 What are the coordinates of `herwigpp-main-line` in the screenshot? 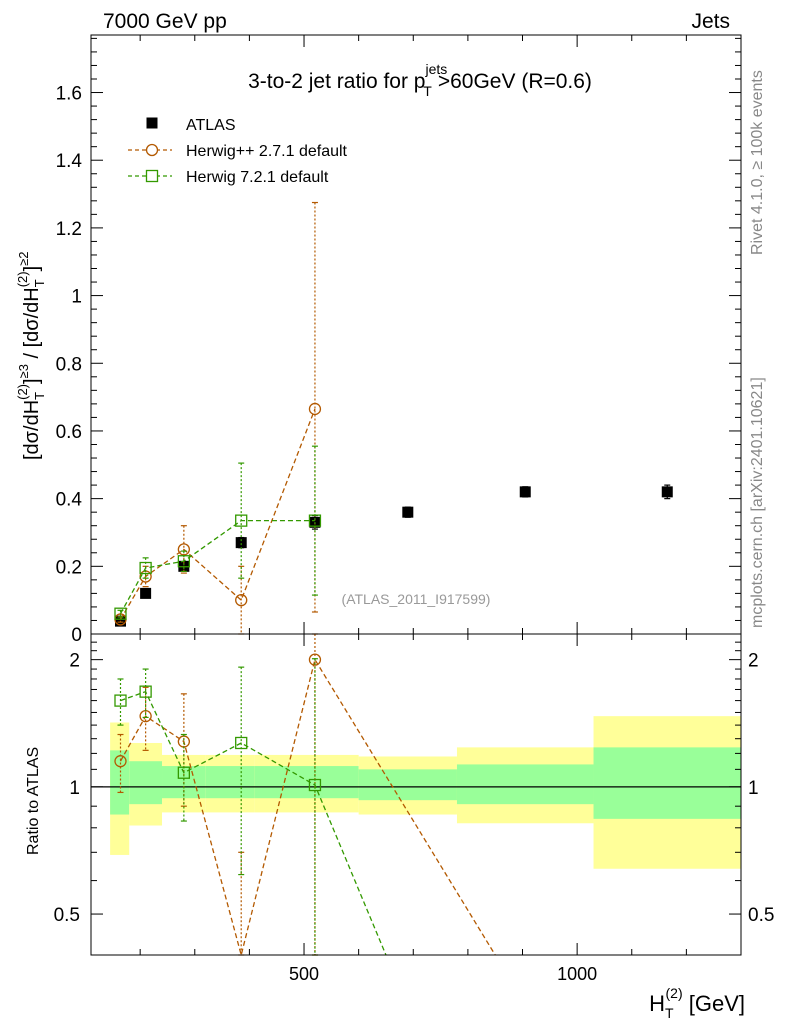 It's located at (217, 514).